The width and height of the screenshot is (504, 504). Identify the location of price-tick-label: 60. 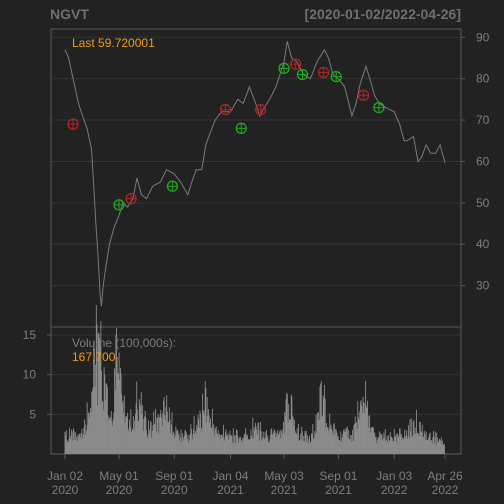
(483, 161).